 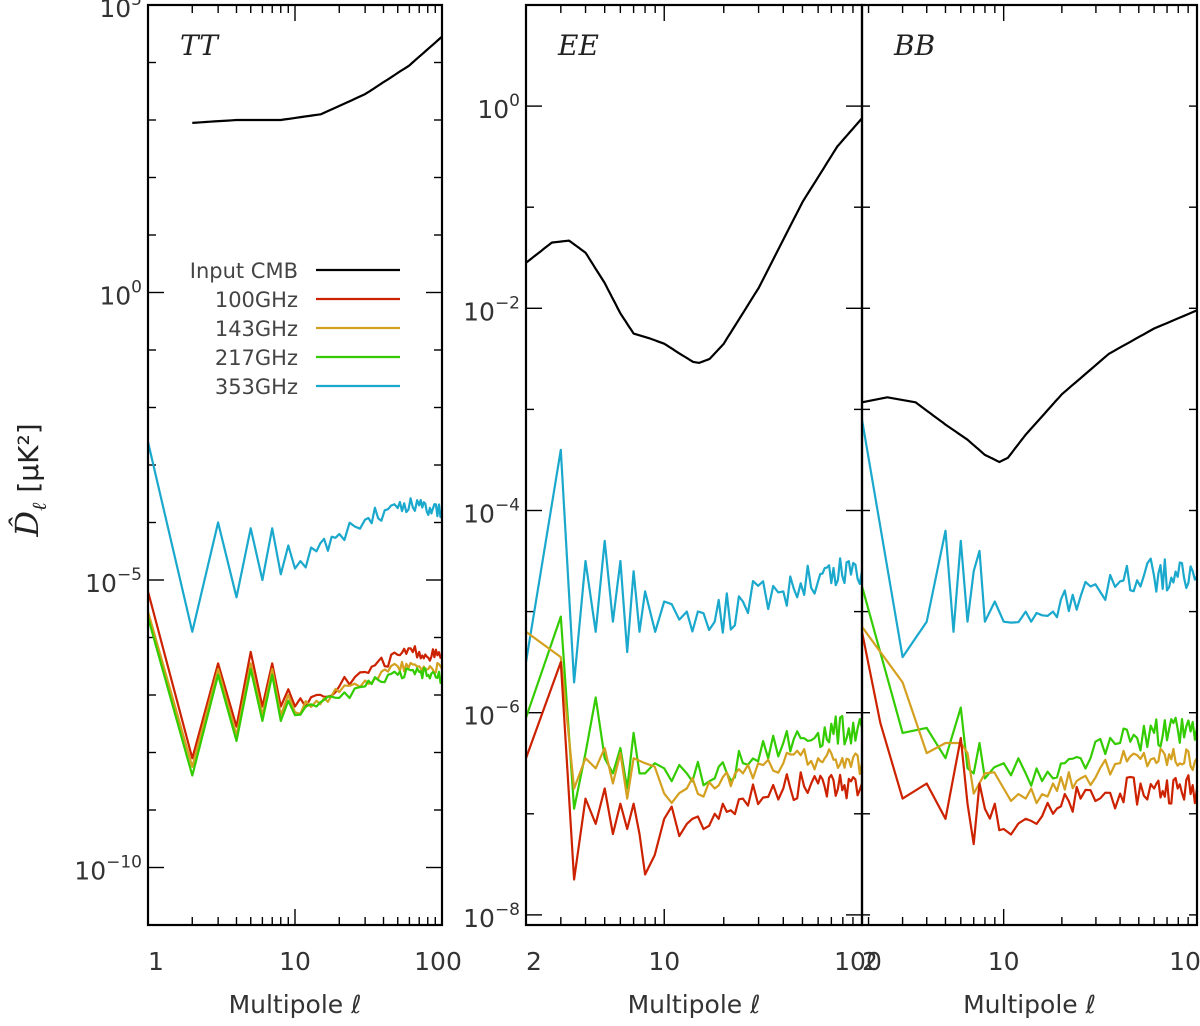 What do you see at coordinates (113, 581) in the screenshot?
I see `y-tick-label: 10⁻⁵` at bounding box center [113, 581].